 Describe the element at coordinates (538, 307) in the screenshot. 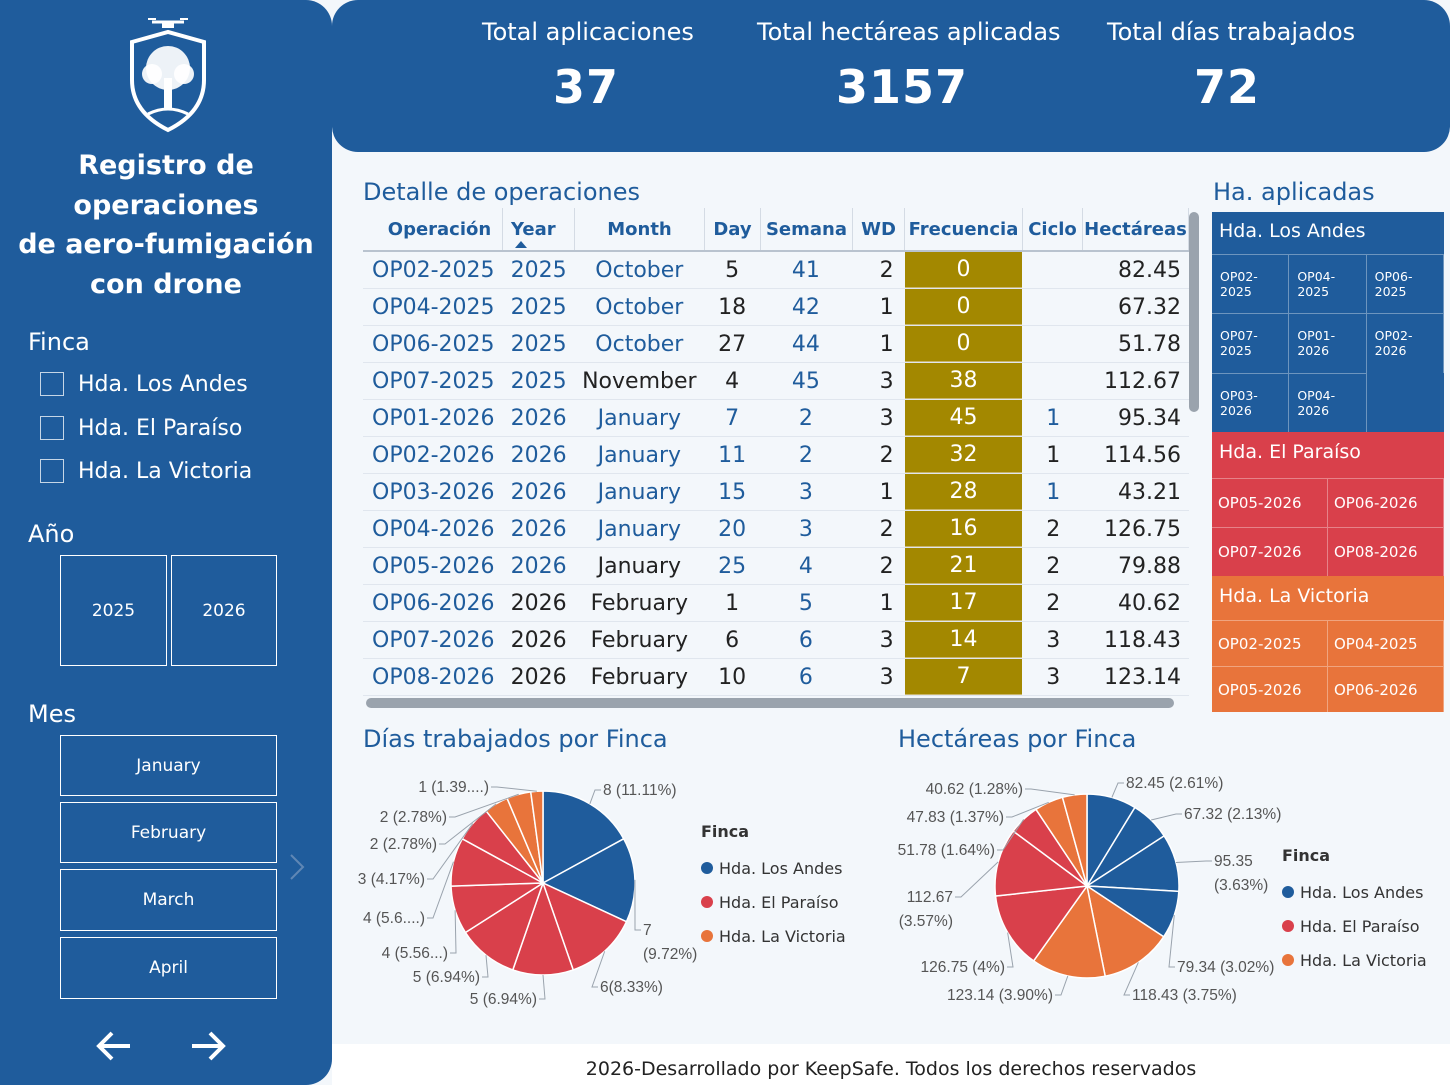

I see `cell-year: 2025` at that location.